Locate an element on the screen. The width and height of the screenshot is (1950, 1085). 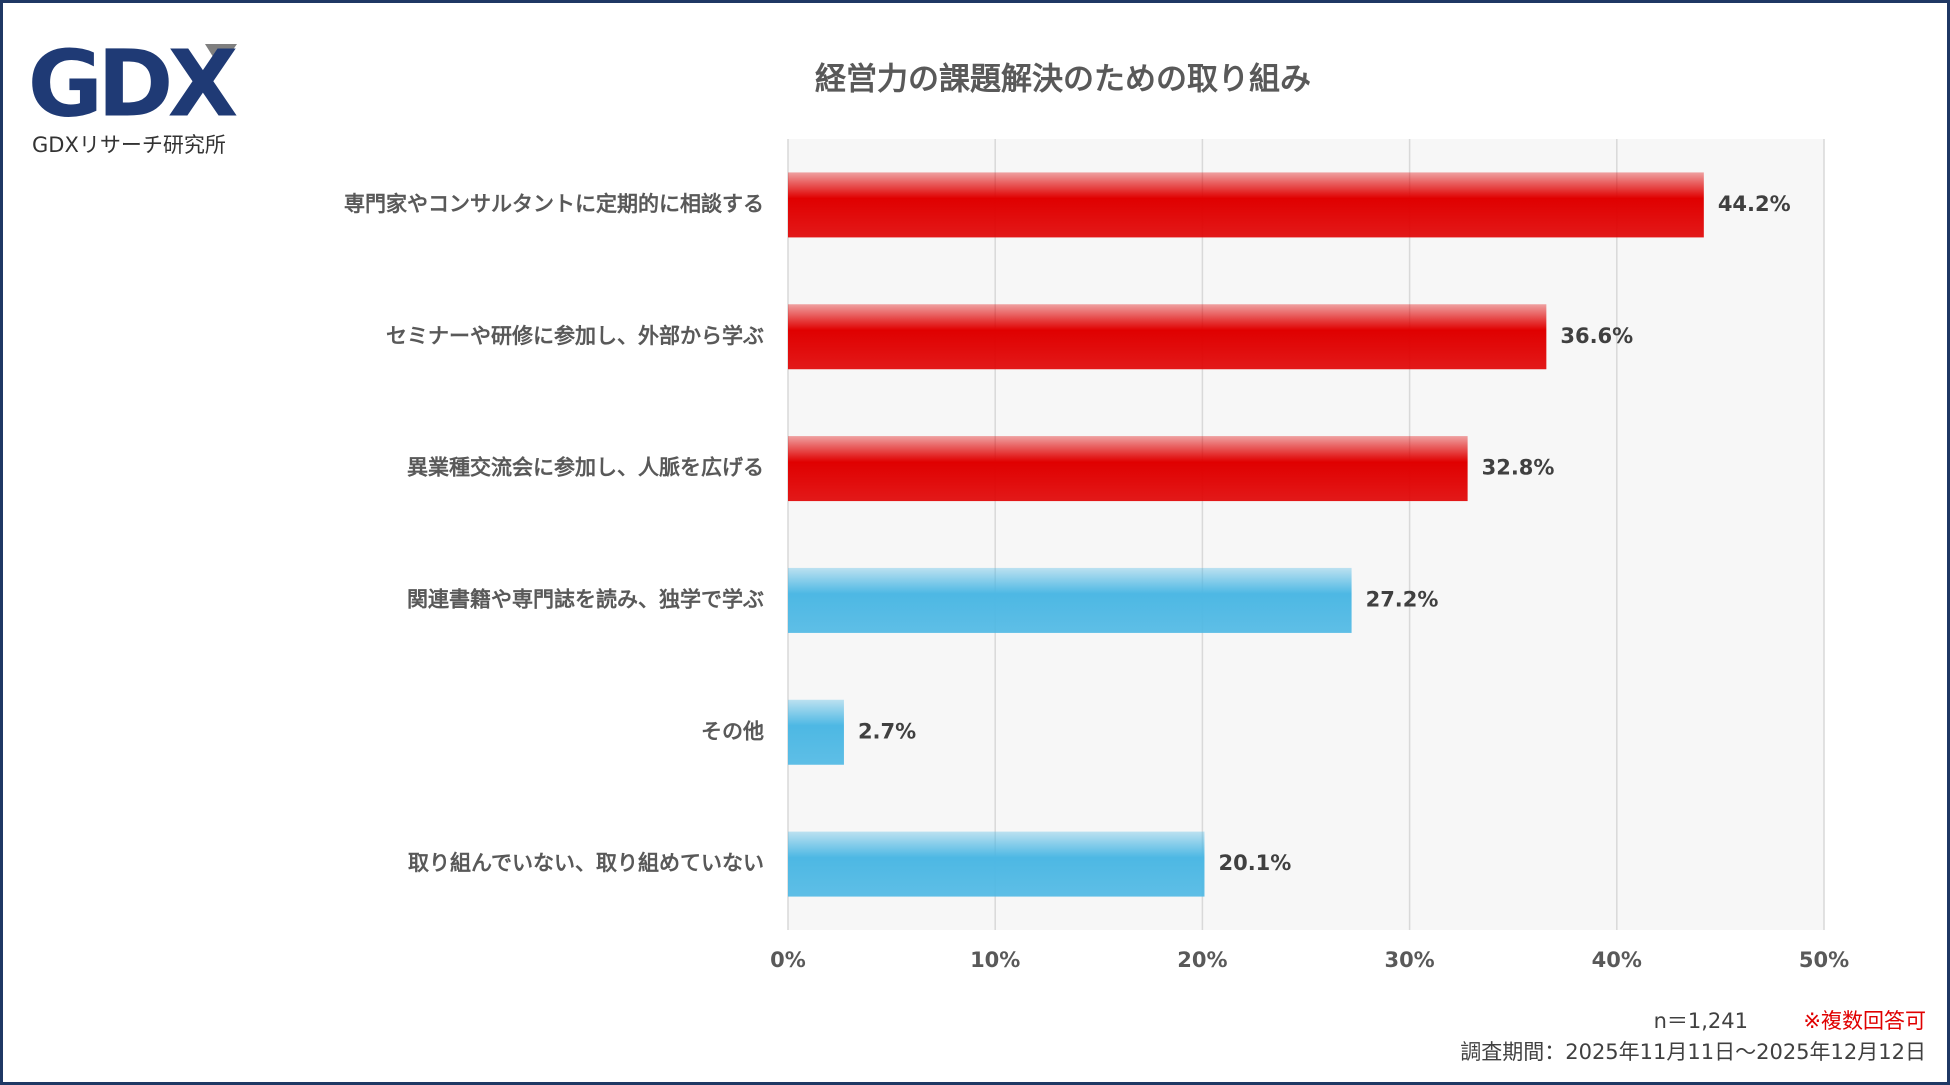
survey-period: 調査期間：2025年11月11日～2025年12月12日 is located at coordinates (1693, 1052).